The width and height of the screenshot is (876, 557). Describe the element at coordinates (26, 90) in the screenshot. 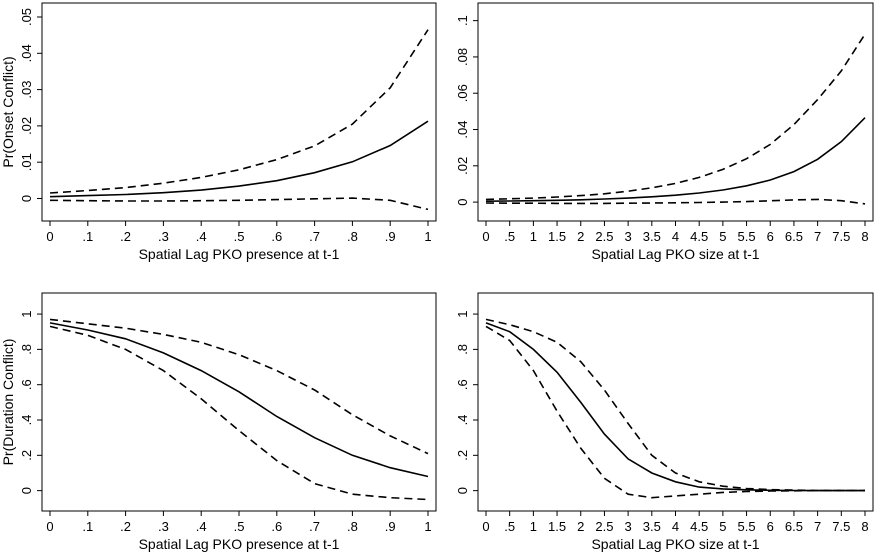

I see `y-tick-label: .03` at that location.